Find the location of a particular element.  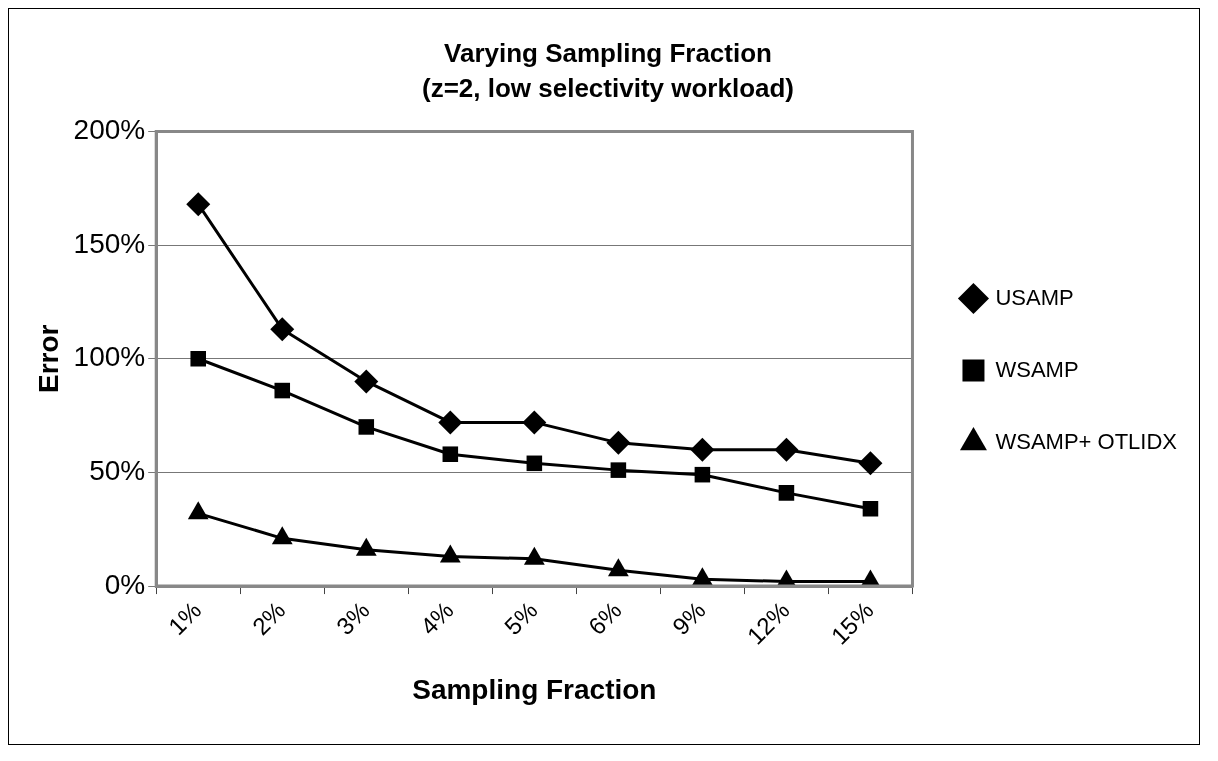

legend-label: WSAMP is located at coordinates (1037, 369).